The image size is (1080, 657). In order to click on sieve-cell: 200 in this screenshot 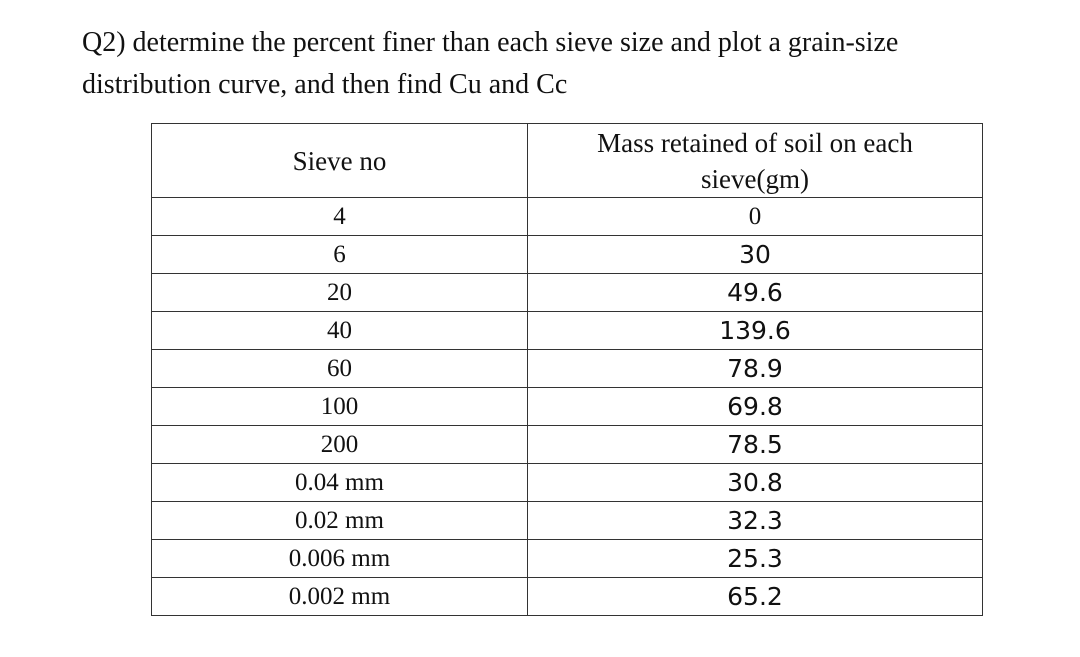, I will do `click(339, 444)`.